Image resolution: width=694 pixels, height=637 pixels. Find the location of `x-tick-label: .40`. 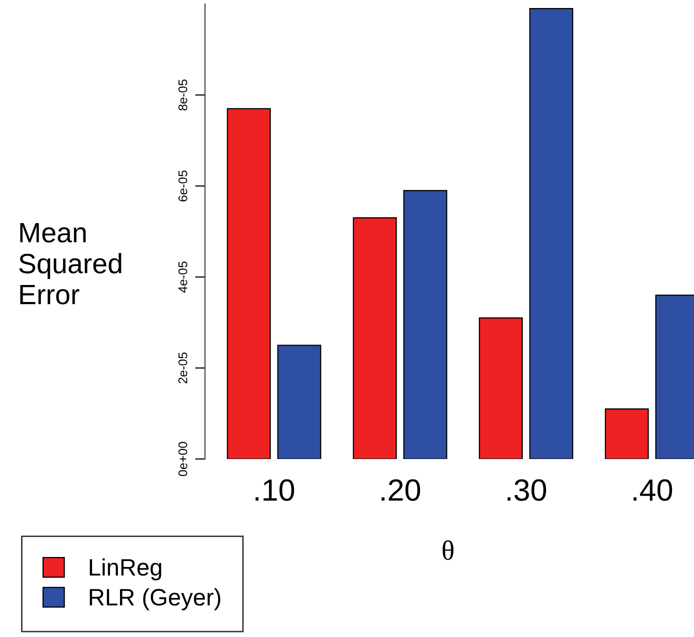

x-tick-label: .40 is located at coordinates (653, 490).